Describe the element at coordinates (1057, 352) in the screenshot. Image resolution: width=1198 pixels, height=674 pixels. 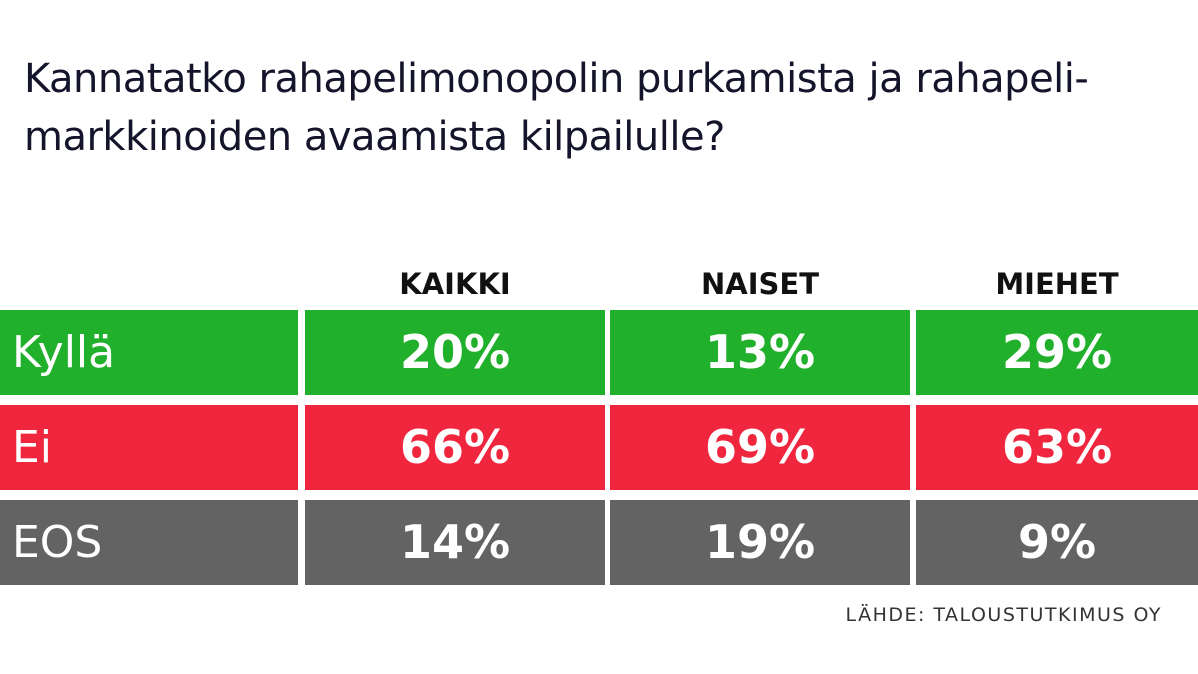
I see `value-cell: 29%` at that location.